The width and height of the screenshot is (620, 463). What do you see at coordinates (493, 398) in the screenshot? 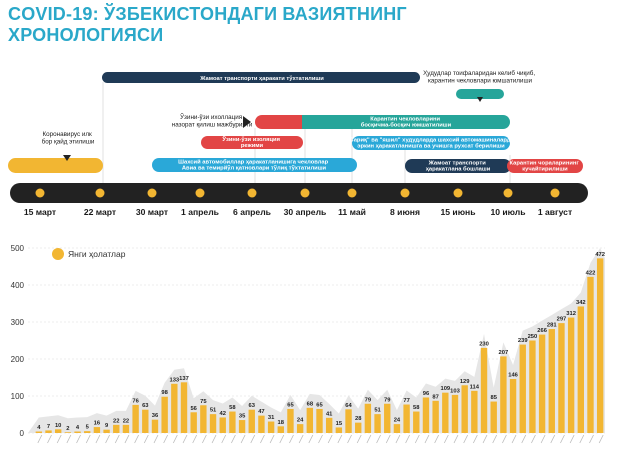
I see `bar-value-label: 85` at bounding box center [493, 398].